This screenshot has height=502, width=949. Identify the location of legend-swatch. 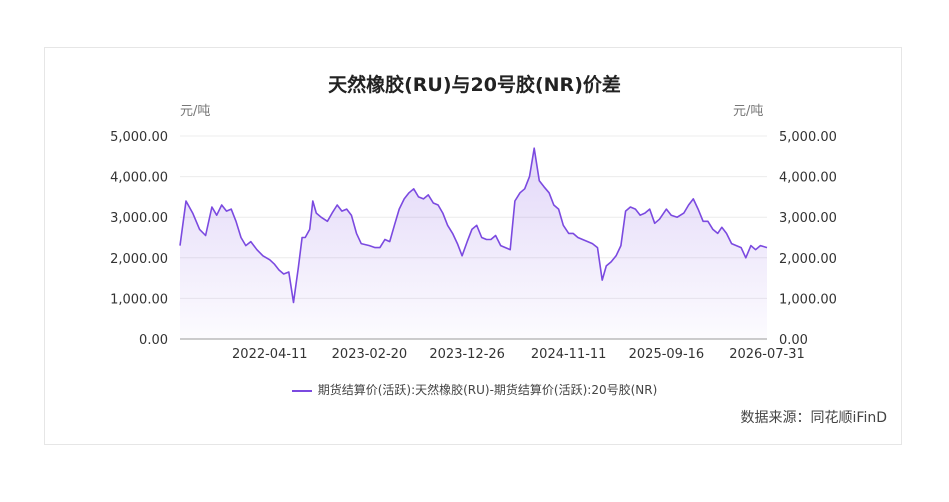
(301, 390).